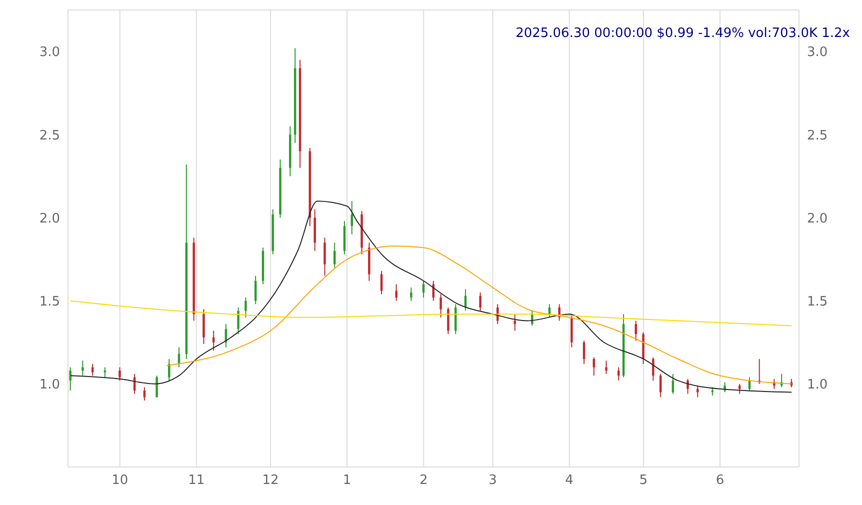 The image size is (862, 505). What do you see at coordinates (492, 480) in the screenshot?
I see `x-tick-label: 3` at bounding box center [492, 480].